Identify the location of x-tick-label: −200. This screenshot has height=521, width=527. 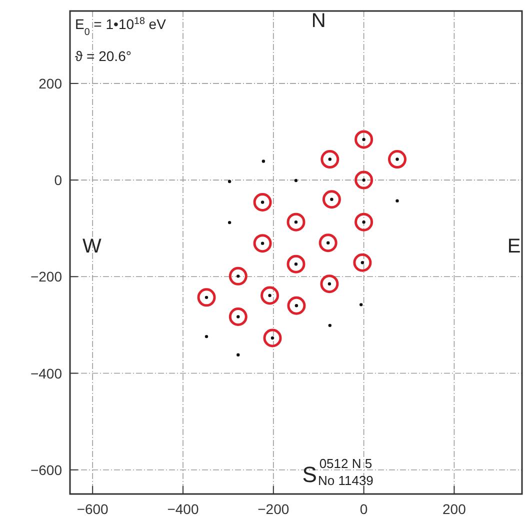
(274, 509).